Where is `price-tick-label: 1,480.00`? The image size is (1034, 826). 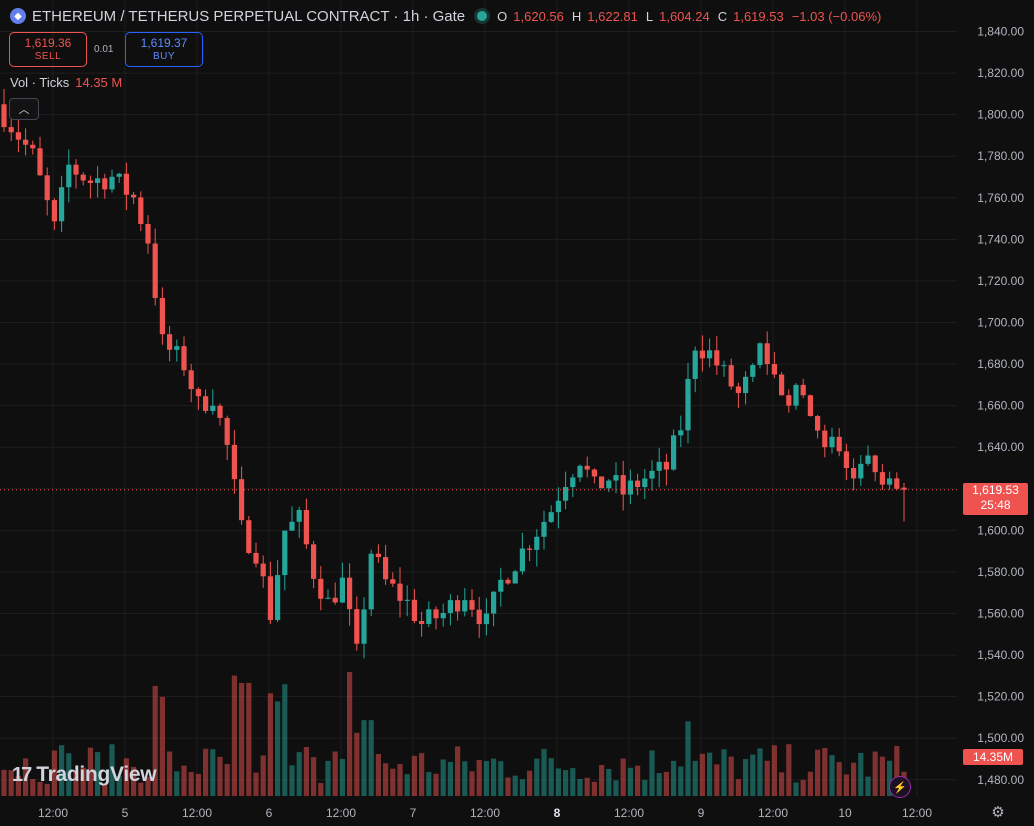
price-tick-label: 1,480.00 is located at coordinates (1000, 780).